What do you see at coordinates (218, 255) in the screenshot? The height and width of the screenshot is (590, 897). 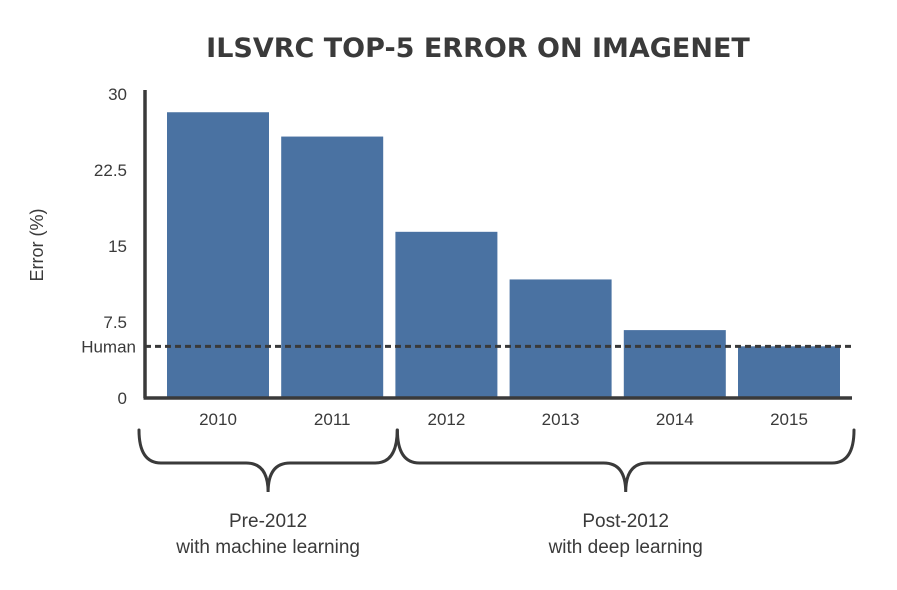 I see `bar-2010` at bounding box center [218, 255].